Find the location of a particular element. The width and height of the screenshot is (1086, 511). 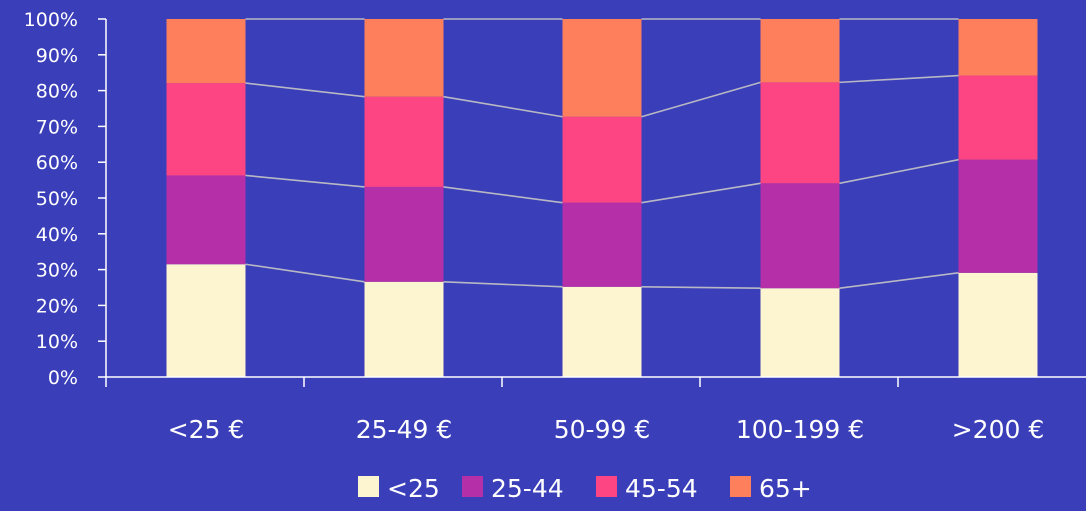

y-tick-label: 100% is located at coordinates (51, 20).